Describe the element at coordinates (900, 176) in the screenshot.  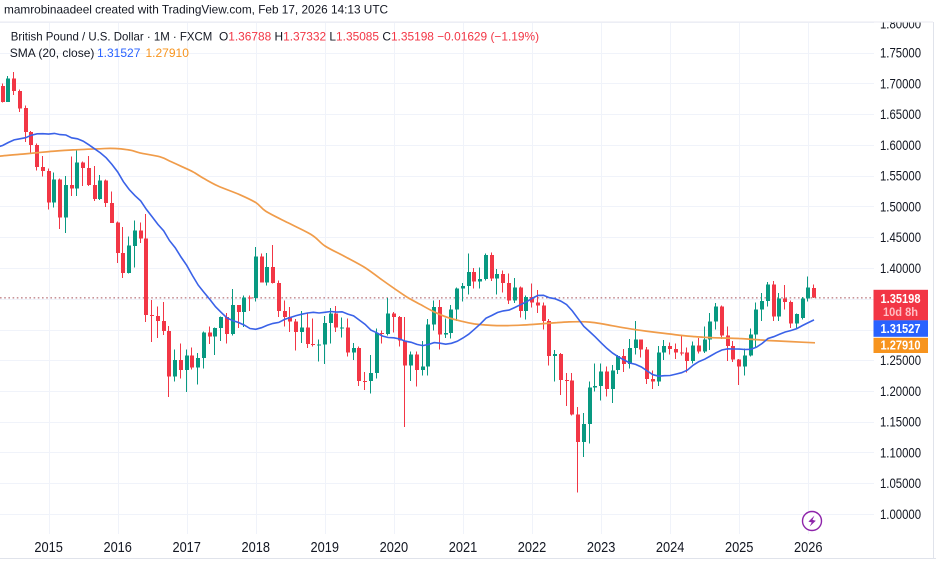
I see `svg-text: 1.55000` at that location.